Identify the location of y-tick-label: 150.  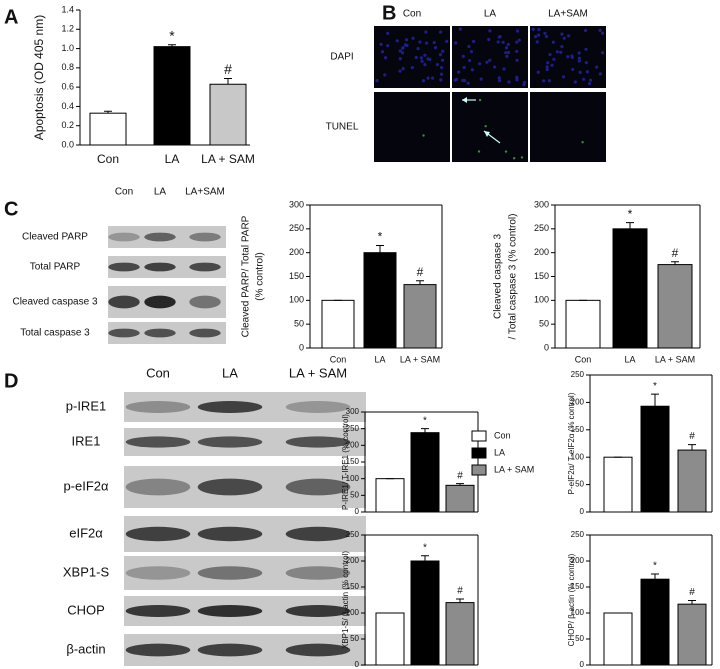
(296, 276).